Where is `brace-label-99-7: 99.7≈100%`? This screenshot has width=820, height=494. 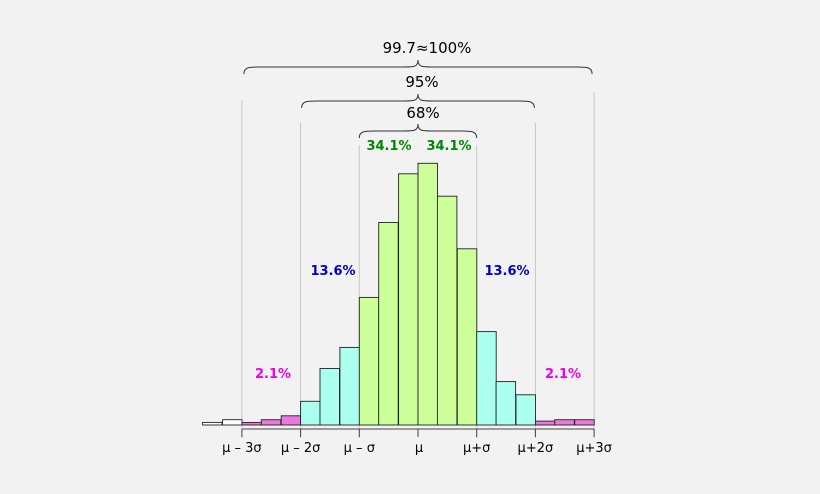
brace-label-99-7: 99.7≈100% is located at coordinates (427, 48).